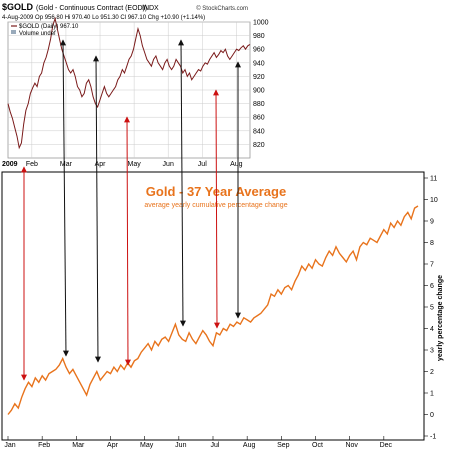 The width and height of the screenshot is (450, 450). What do you see at coordinates (433, 179) in the screenshot?
I see `bottom-y-tick-label: 11` at bounding box center [433, 179].